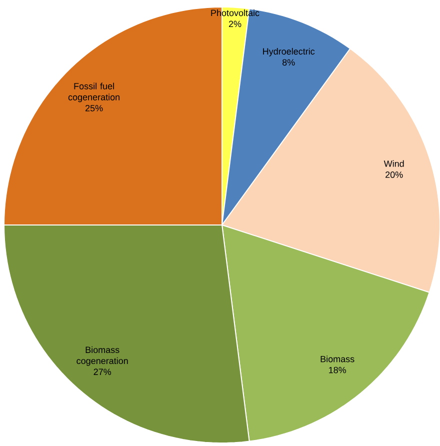 This screenshot has width=440, height=446. What do you see at coordinates (337, 359) in the screenshot?
I see `slice-label: Biomass` at bounding box center [337, 359].